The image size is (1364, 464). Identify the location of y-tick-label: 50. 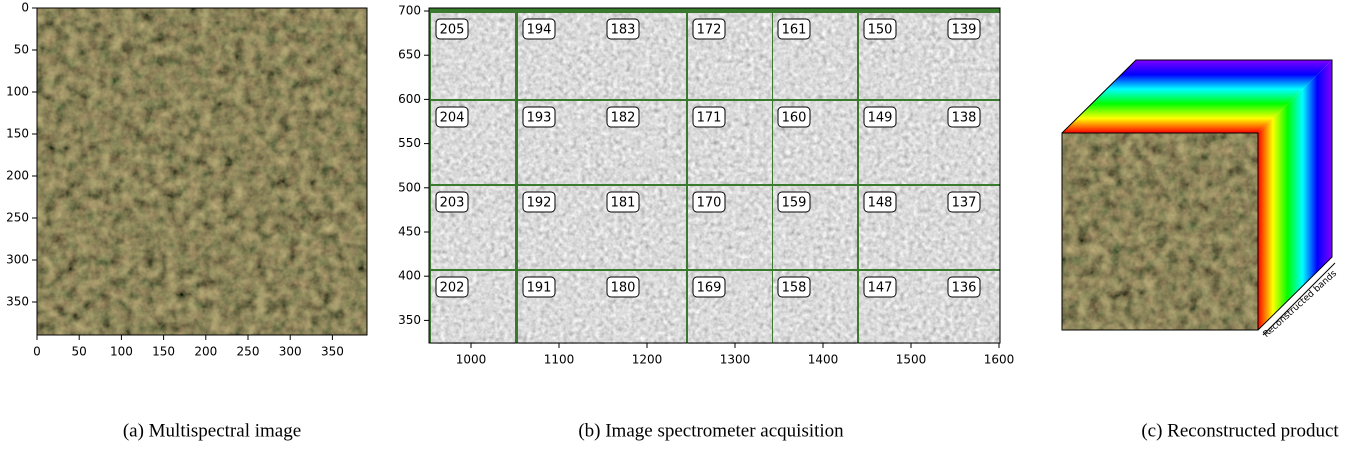
(21, 50).